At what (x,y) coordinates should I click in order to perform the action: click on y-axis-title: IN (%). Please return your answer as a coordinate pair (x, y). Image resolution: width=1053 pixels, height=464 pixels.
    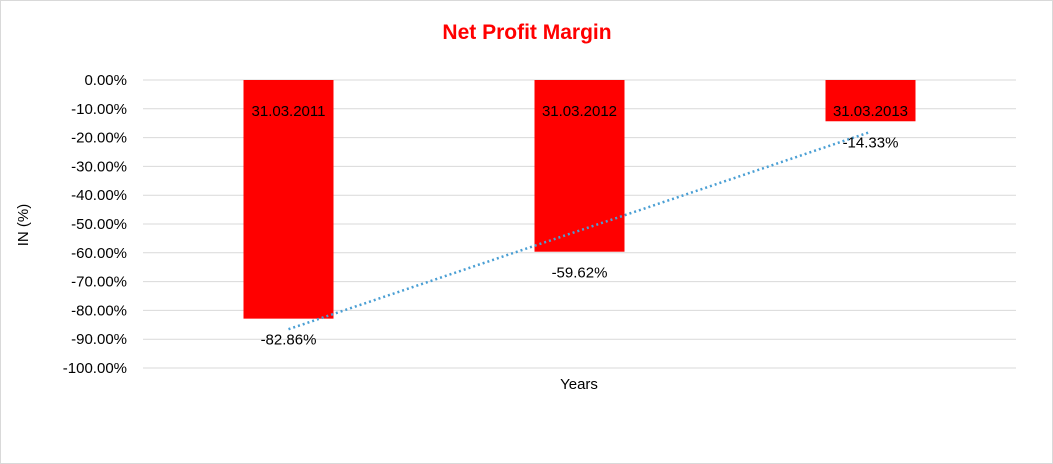
    Looking at the image, I should click on (23, 225).